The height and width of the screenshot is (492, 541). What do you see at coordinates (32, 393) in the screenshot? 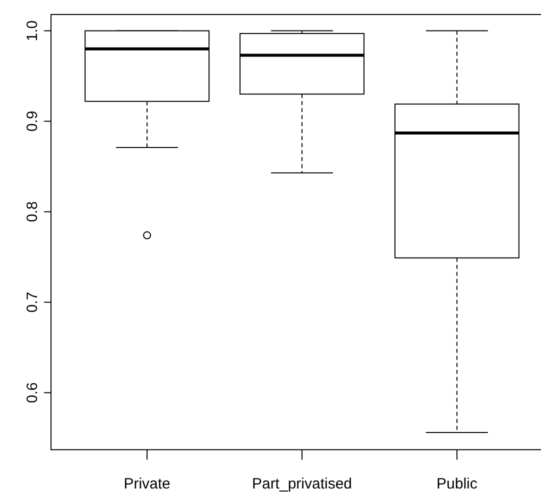
I see `y-tick-label: 0.6` at bounding box center [32, 393].